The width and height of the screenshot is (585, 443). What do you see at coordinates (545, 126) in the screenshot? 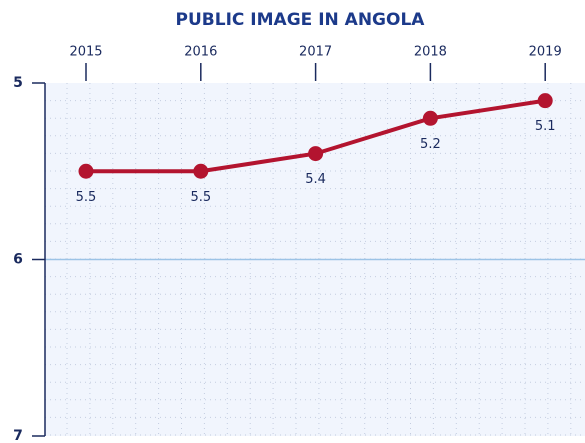
I see `data-label: 5.1` at bounding box center [545, 126].